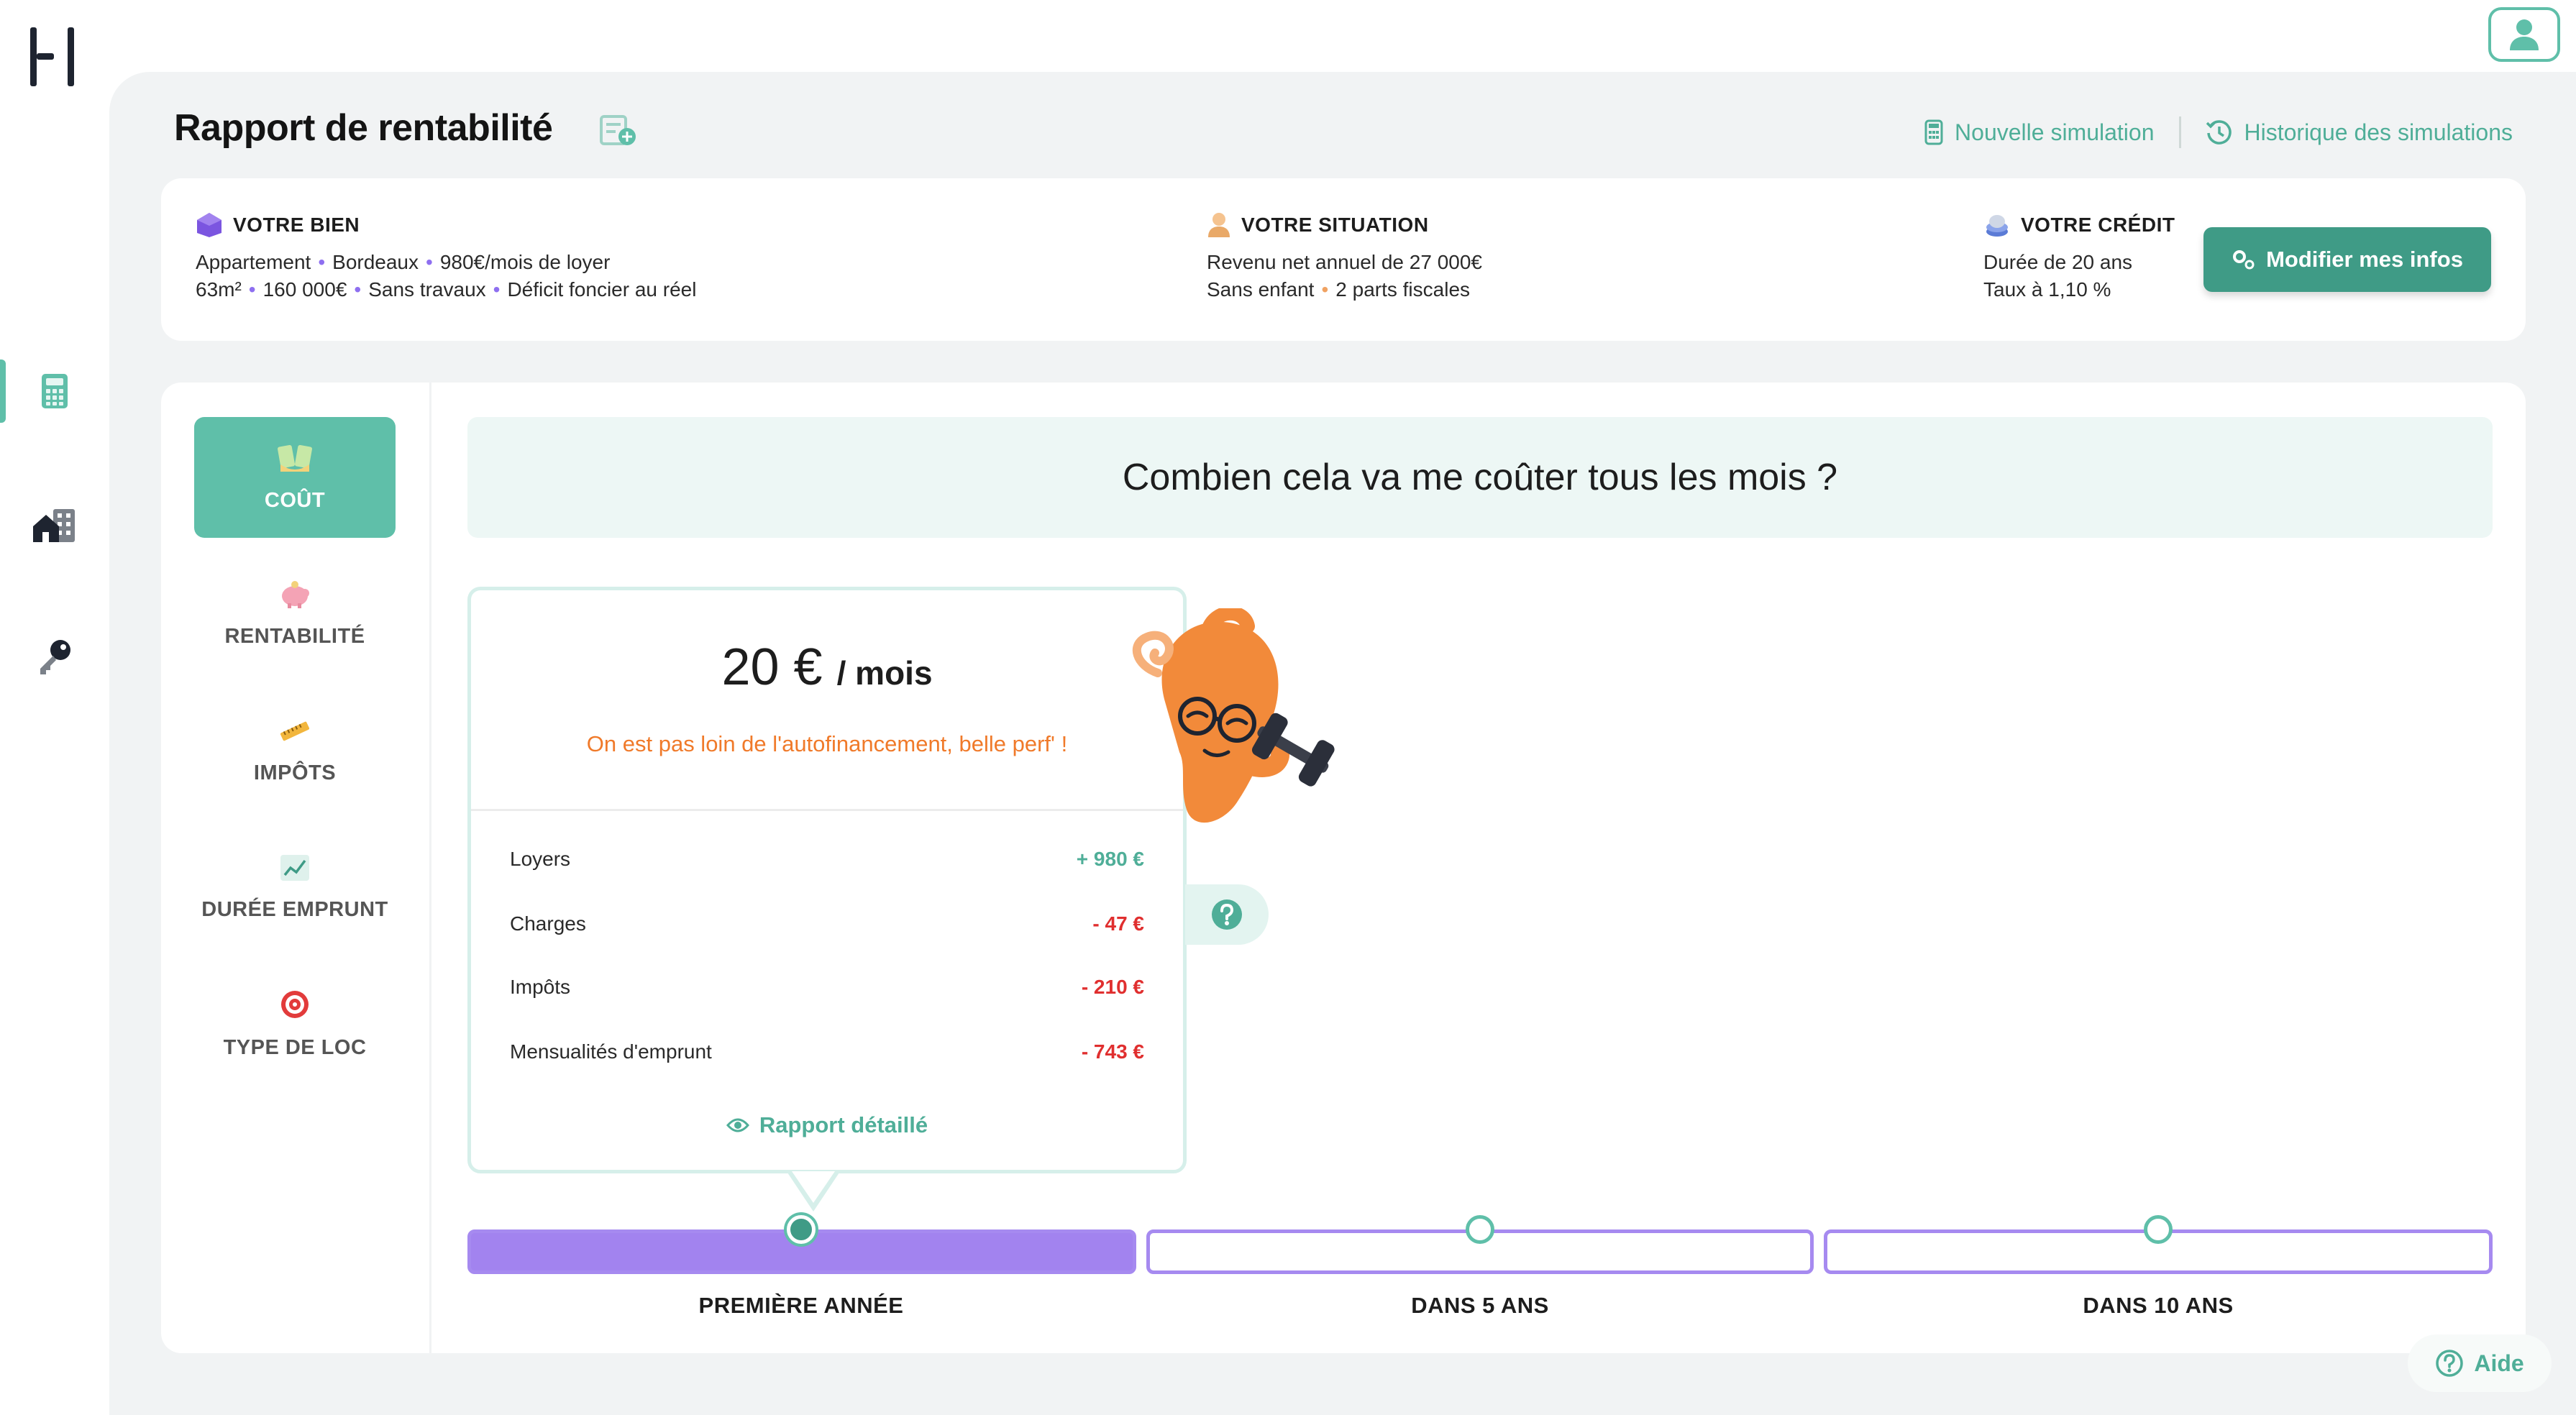 The height and width of the screenshot is (1415, 2576). Describe the element at coordinates (2179, 132) in the screenshot. I see `link-separator` at that location.